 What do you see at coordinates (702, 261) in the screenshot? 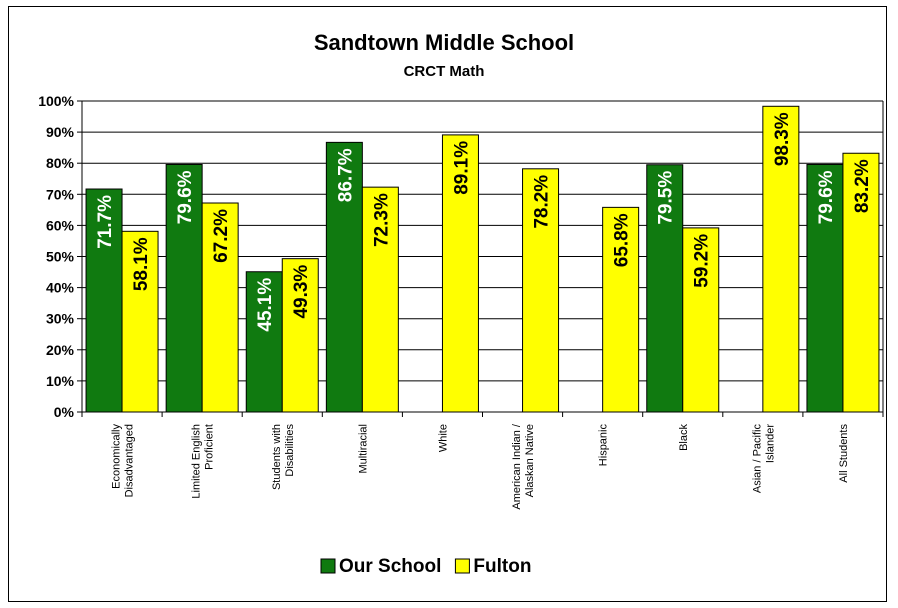
I see `data-label: 59.2%` at bounding box center [702, 261].